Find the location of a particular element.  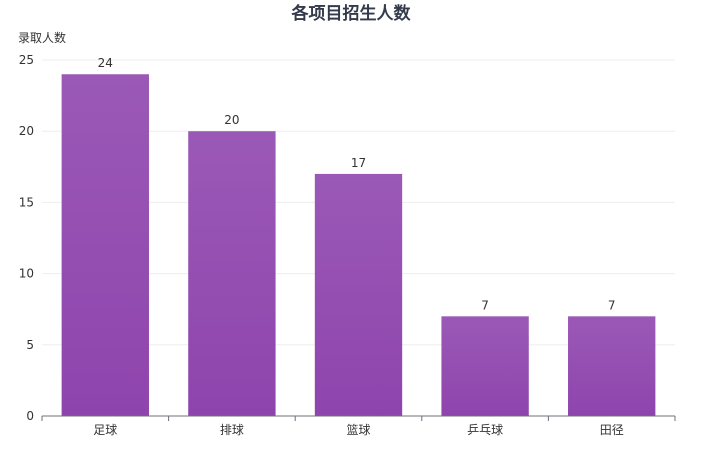

x-tick-label: 排球 is located at coordinates (232, 430).